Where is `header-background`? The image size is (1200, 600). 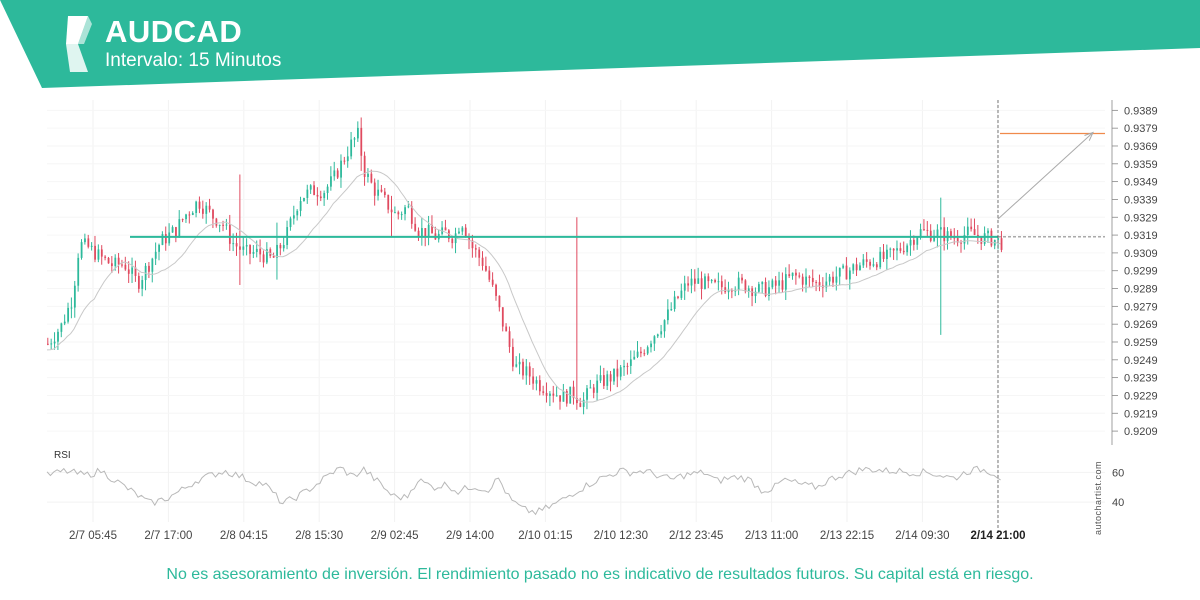 header-background is located at coordinates (600, 44).